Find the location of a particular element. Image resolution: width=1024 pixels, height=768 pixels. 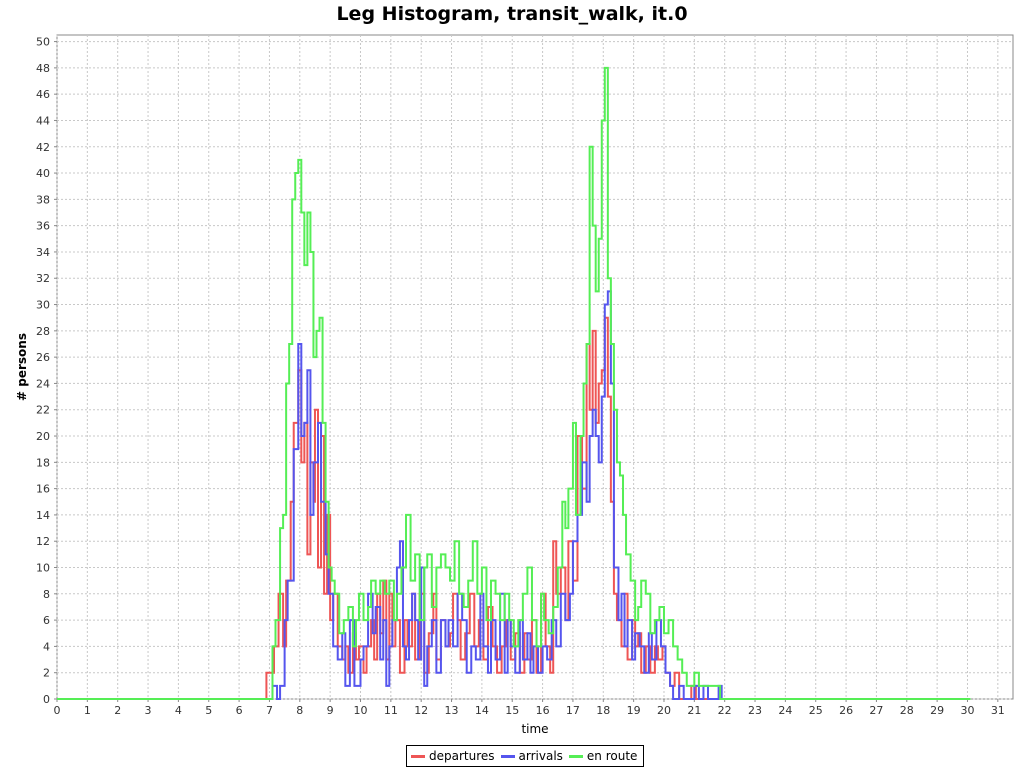

y-tick-label: 46 is located at coordinates (43, 94).